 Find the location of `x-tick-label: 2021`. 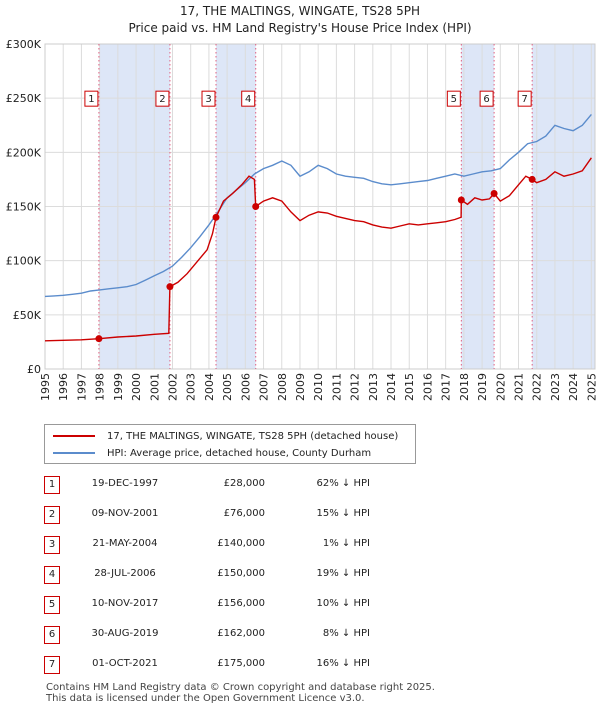

x-tick-label: 2021 is located at coordinates (519, 387).